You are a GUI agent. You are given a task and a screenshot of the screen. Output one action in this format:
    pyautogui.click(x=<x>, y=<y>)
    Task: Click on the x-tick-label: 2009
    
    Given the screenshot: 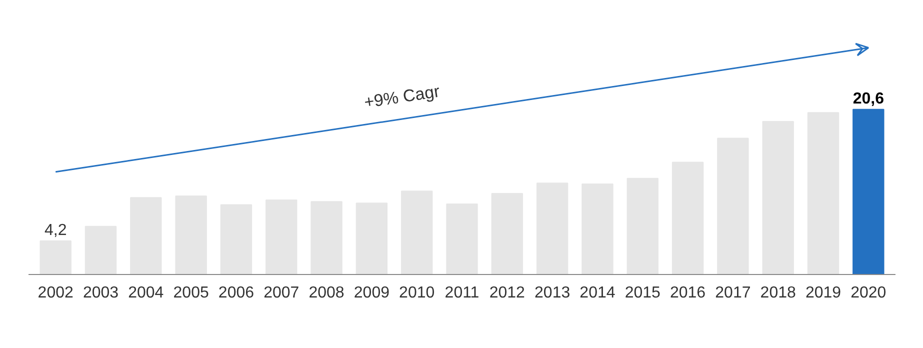 What is the action you would take?
    pyautogui.click(x=372, y=293)
    